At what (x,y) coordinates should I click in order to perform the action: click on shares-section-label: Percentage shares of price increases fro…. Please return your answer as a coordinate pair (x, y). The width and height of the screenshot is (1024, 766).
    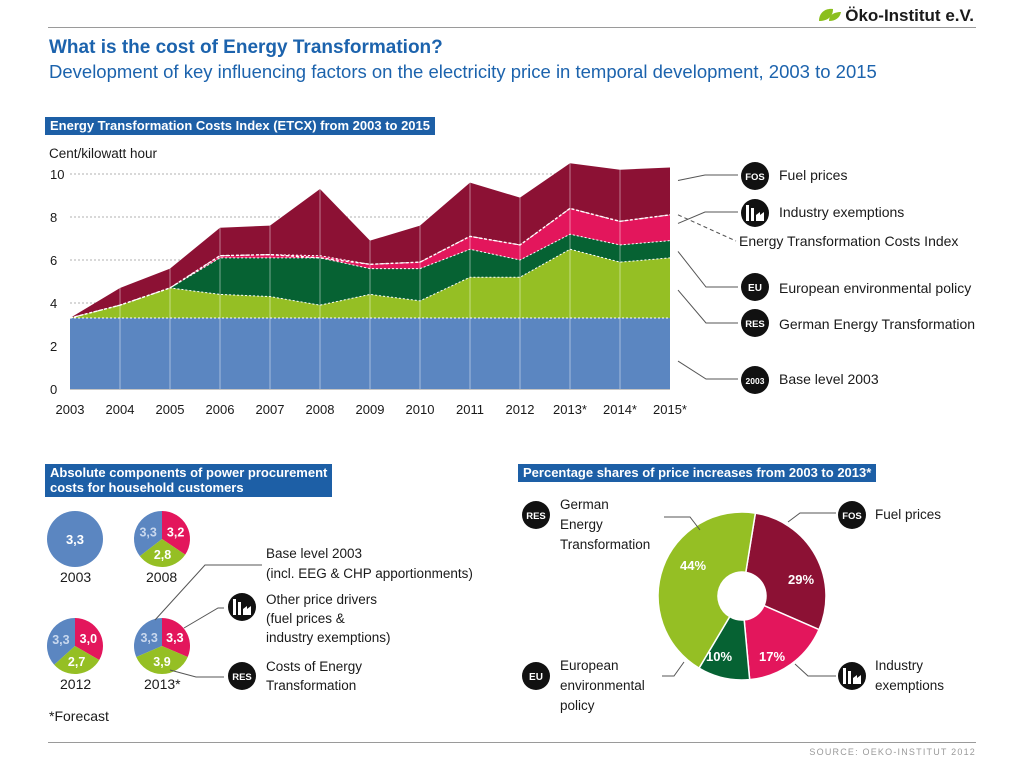
    Looking at the image, I should click on (697, 473).